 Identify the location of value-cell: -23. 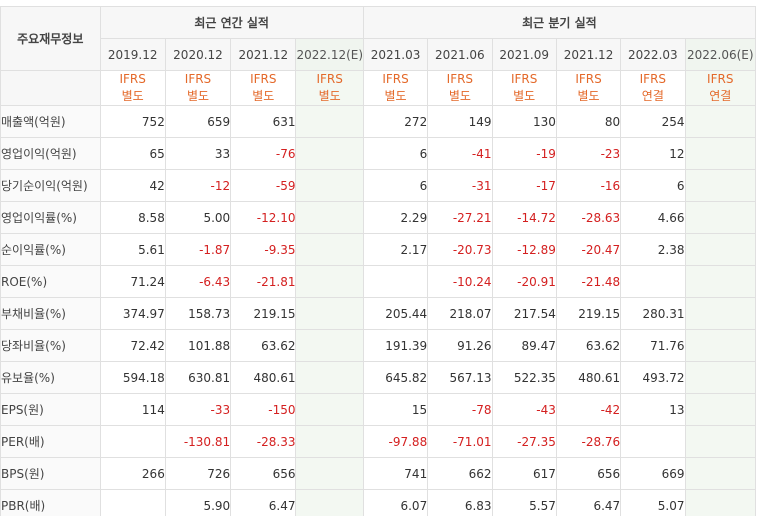
(588, 153).